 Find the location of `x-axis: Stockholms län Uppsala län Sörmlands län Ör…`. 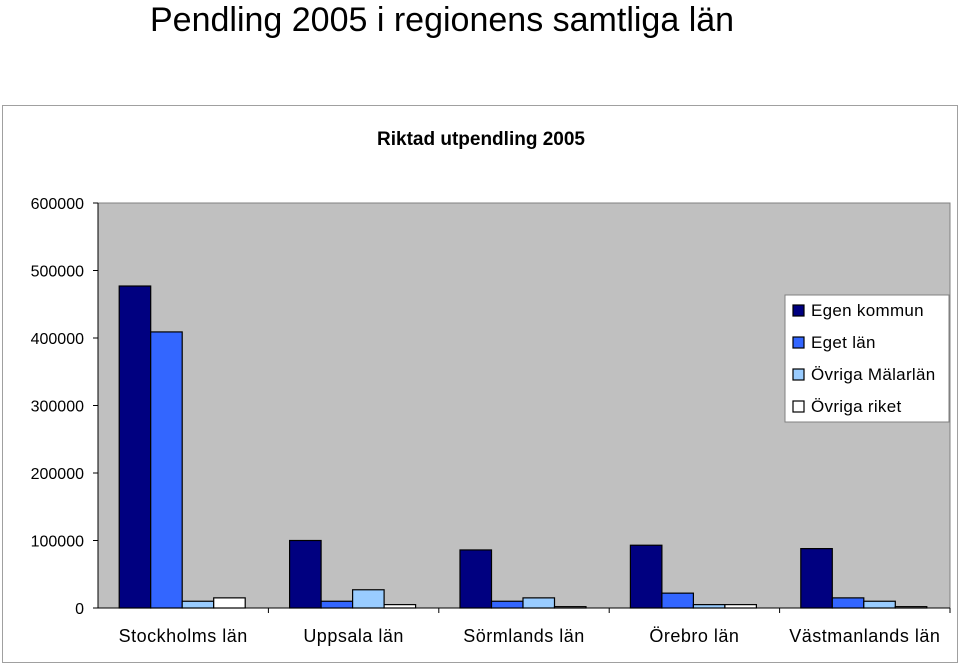

x-axis: Stockholms län Uppsala län Sörmlands län Ör… is located at coordinates (524, 626).